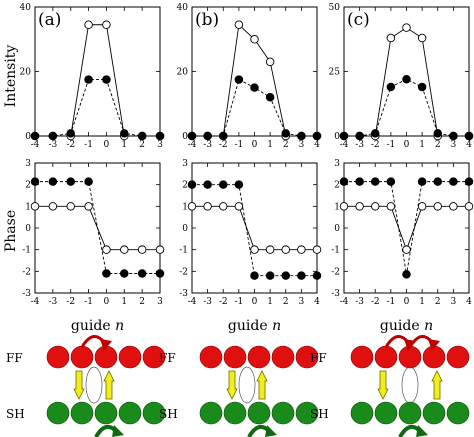 The image size is (474, 437). Describe the element at coordinates (207, 20) in the screenshot. I see `panel-label: (b)` at that location.